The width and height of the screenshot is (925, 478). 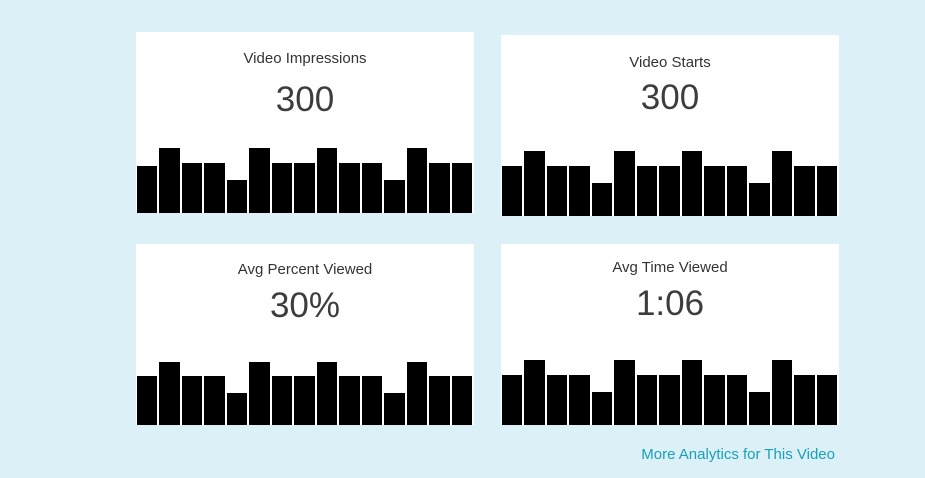 What do you see at coordinates (305, 122) in the screenshot?
I see `metric-card-video-impressions: Video Impressions 300` at bounding box center [305, 122].